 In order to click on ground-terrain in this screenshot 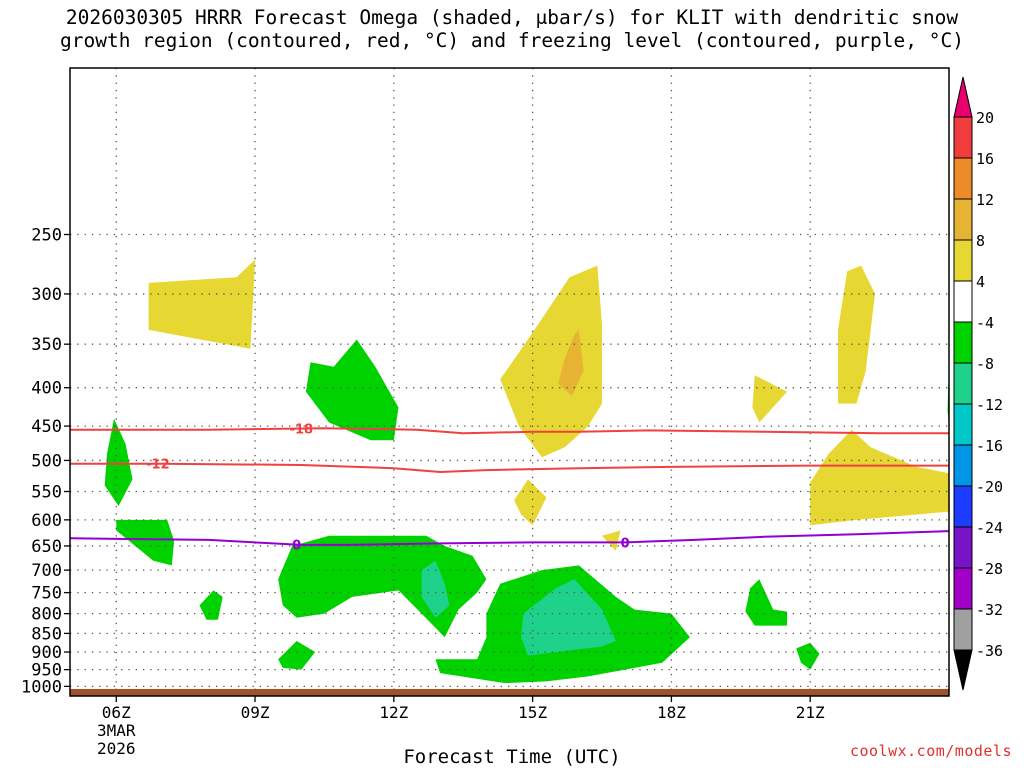, I will do `click(509, 692)`.